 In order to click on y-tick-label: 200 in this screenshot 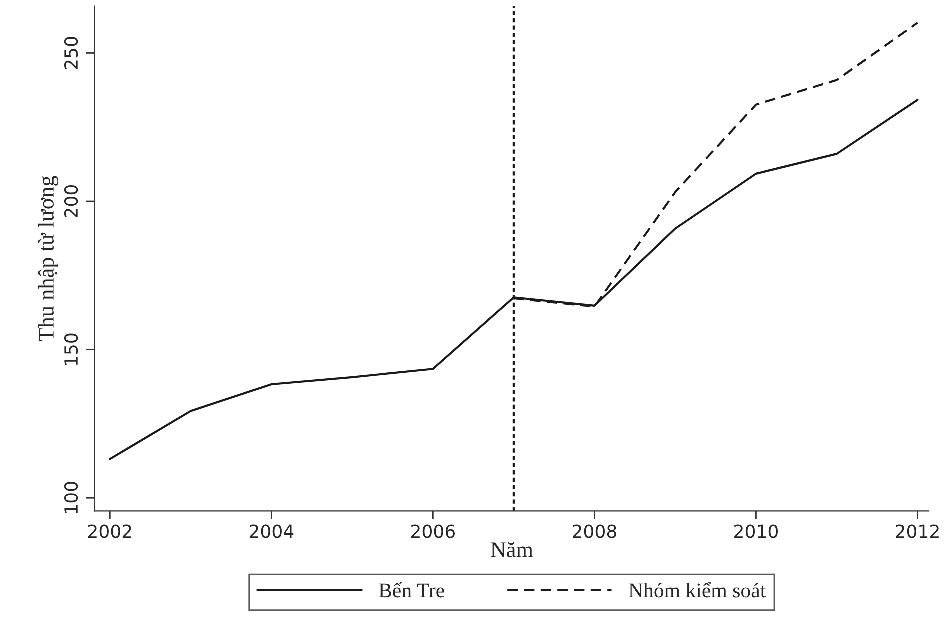, I will do `click(71, 201)`.